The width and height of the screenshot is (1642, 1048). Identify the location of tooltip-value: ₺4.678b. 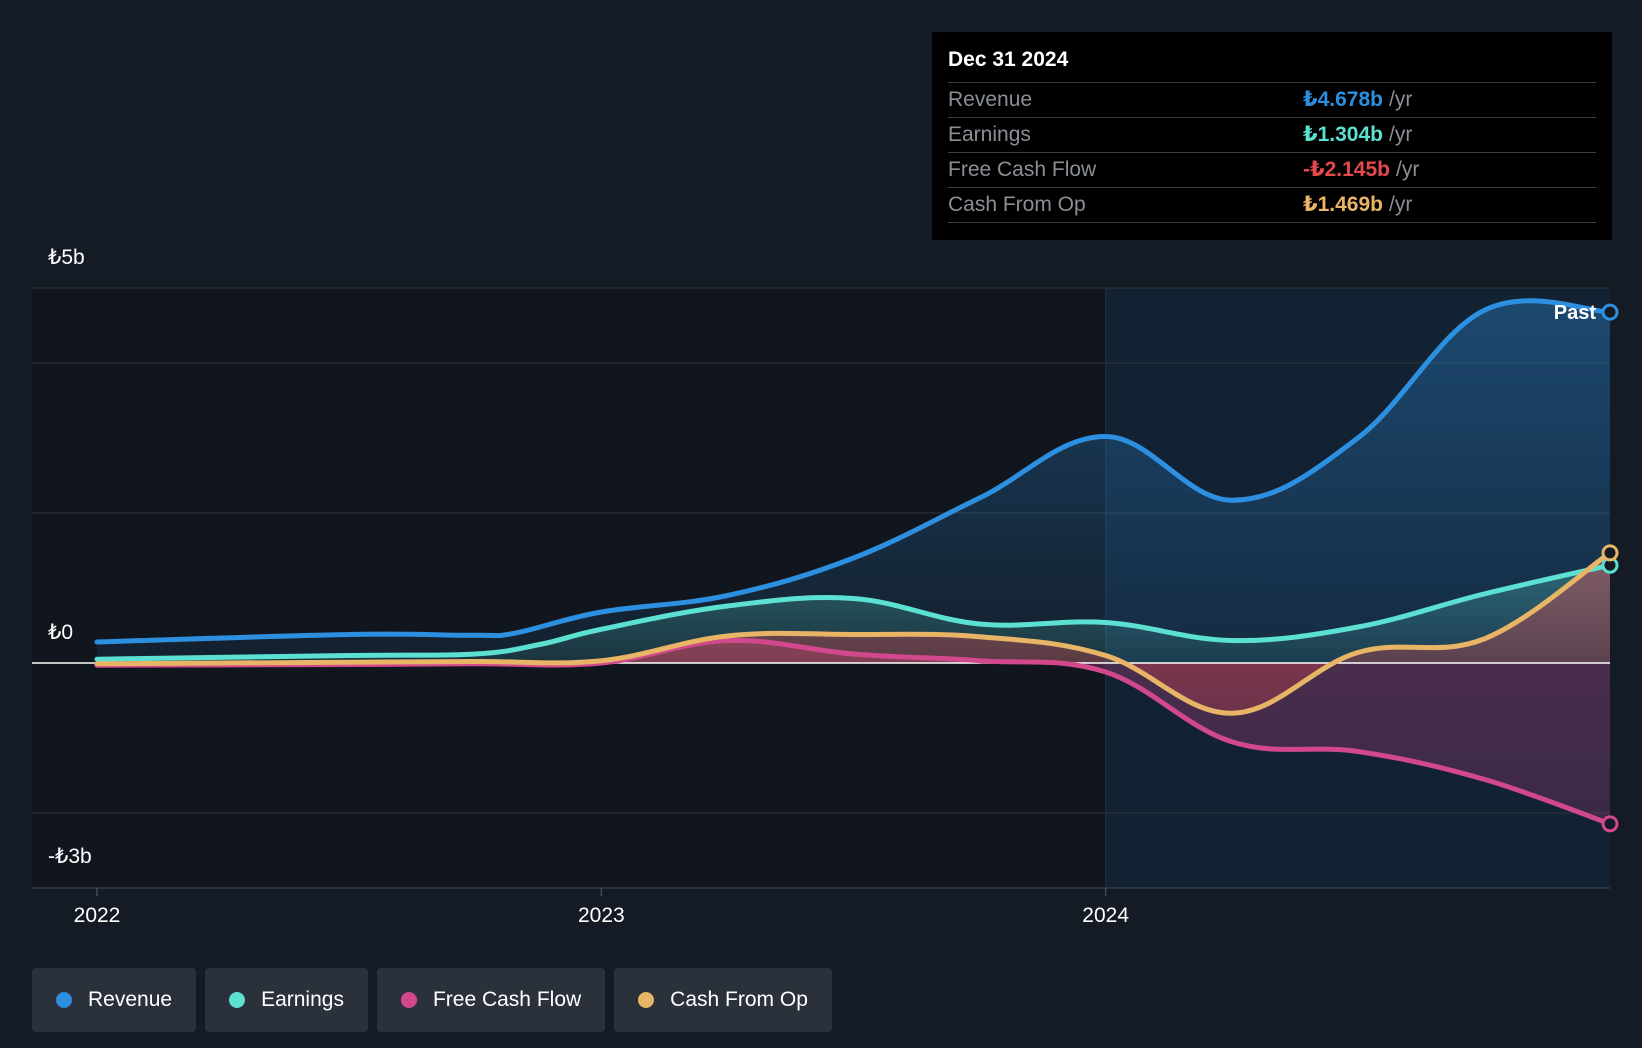
(1343, 99).